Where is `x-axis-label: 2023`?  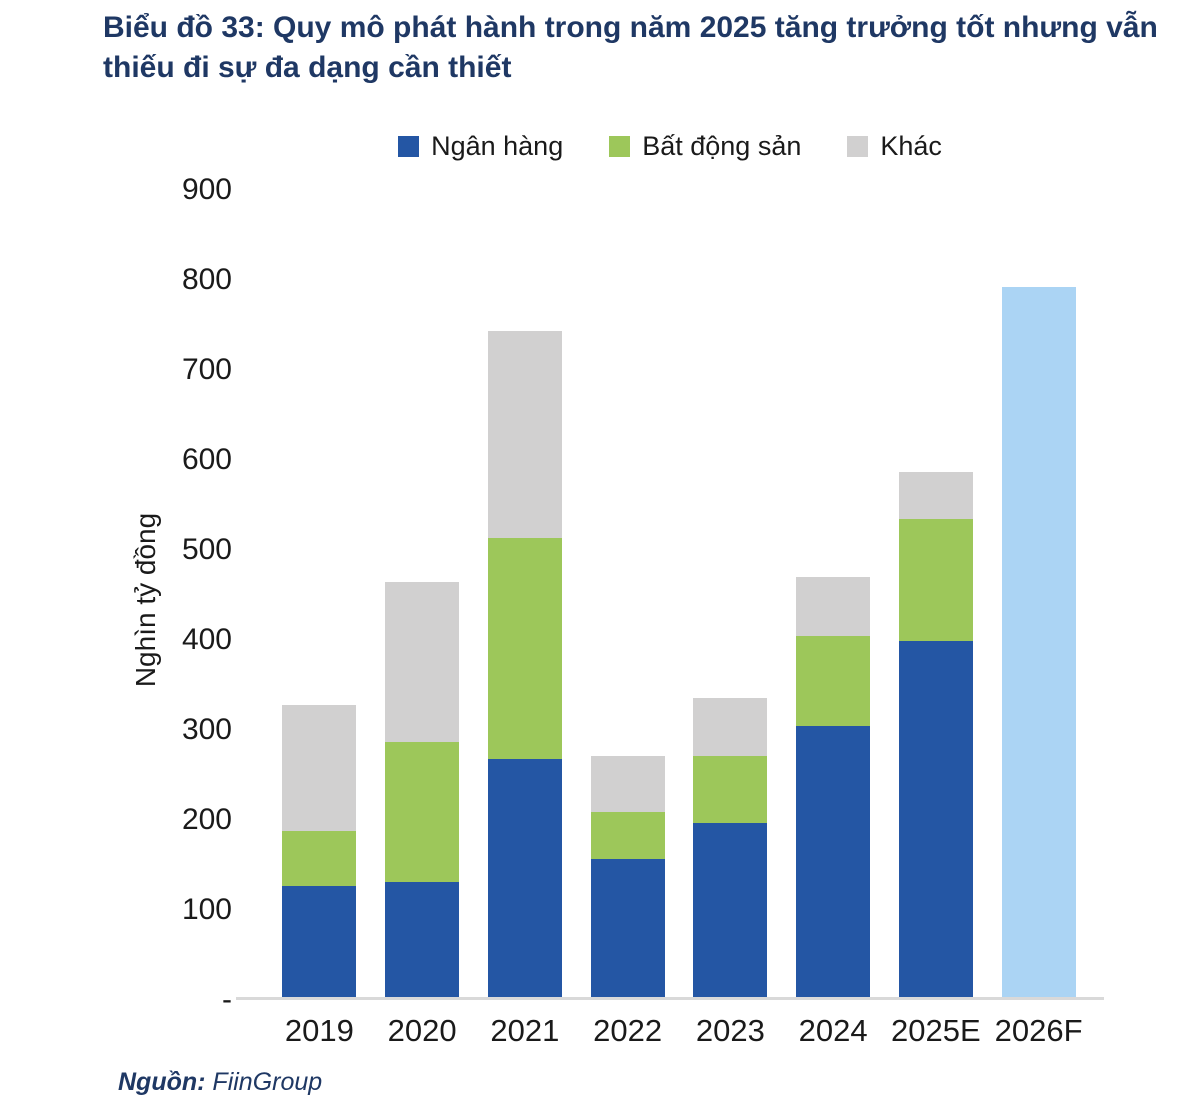 x-axis-label: 2023 is located at coordinates (730, 1030).